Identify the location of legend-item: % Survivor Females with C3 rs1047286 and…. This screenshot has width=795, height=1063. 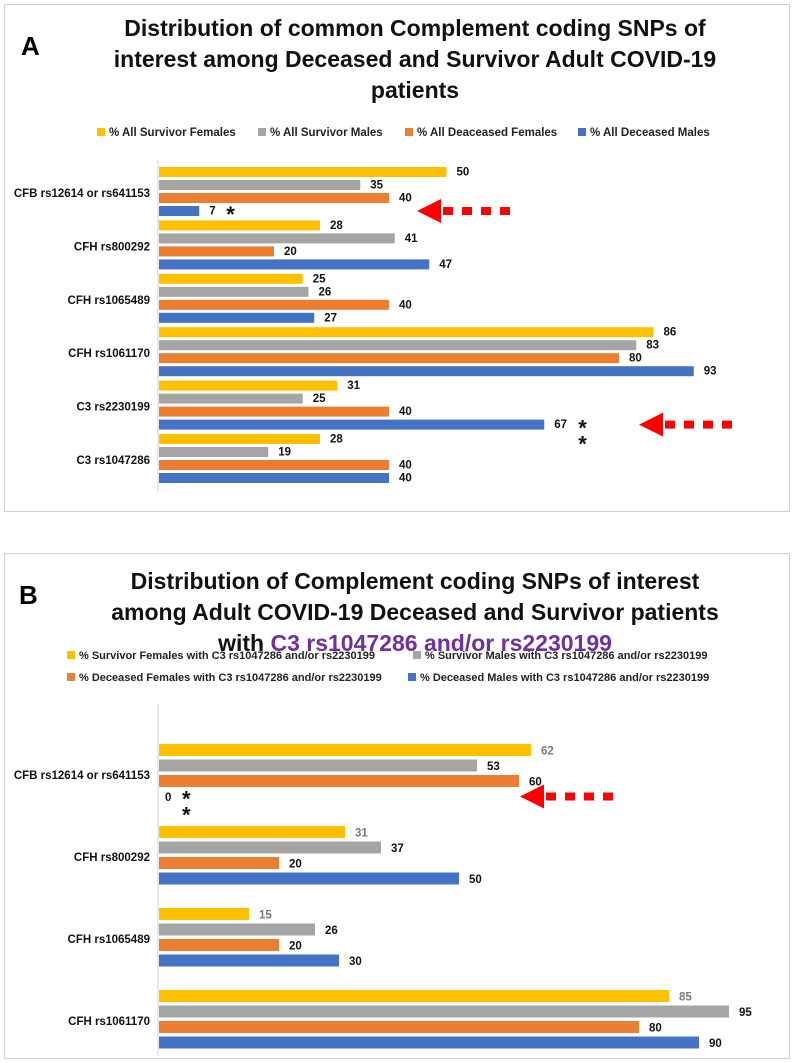
(221, 656).